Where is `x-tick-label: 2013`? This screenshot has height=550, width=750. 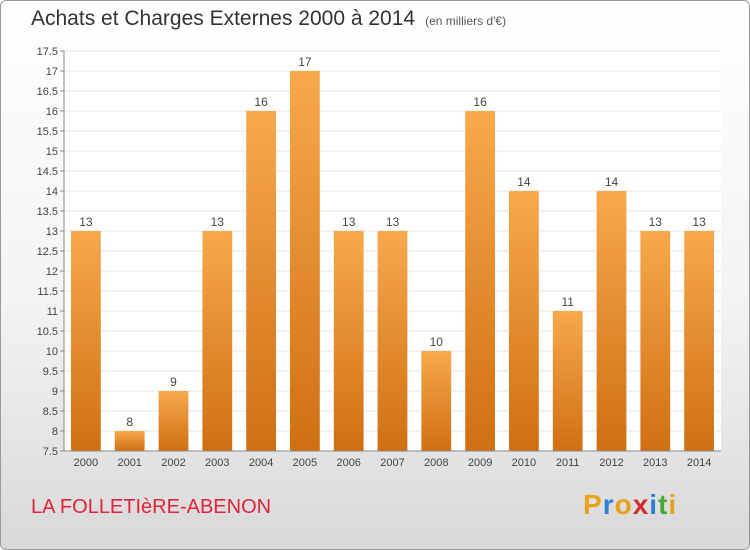 x-tick-label: 2013 is located at coordinates (655, 463).